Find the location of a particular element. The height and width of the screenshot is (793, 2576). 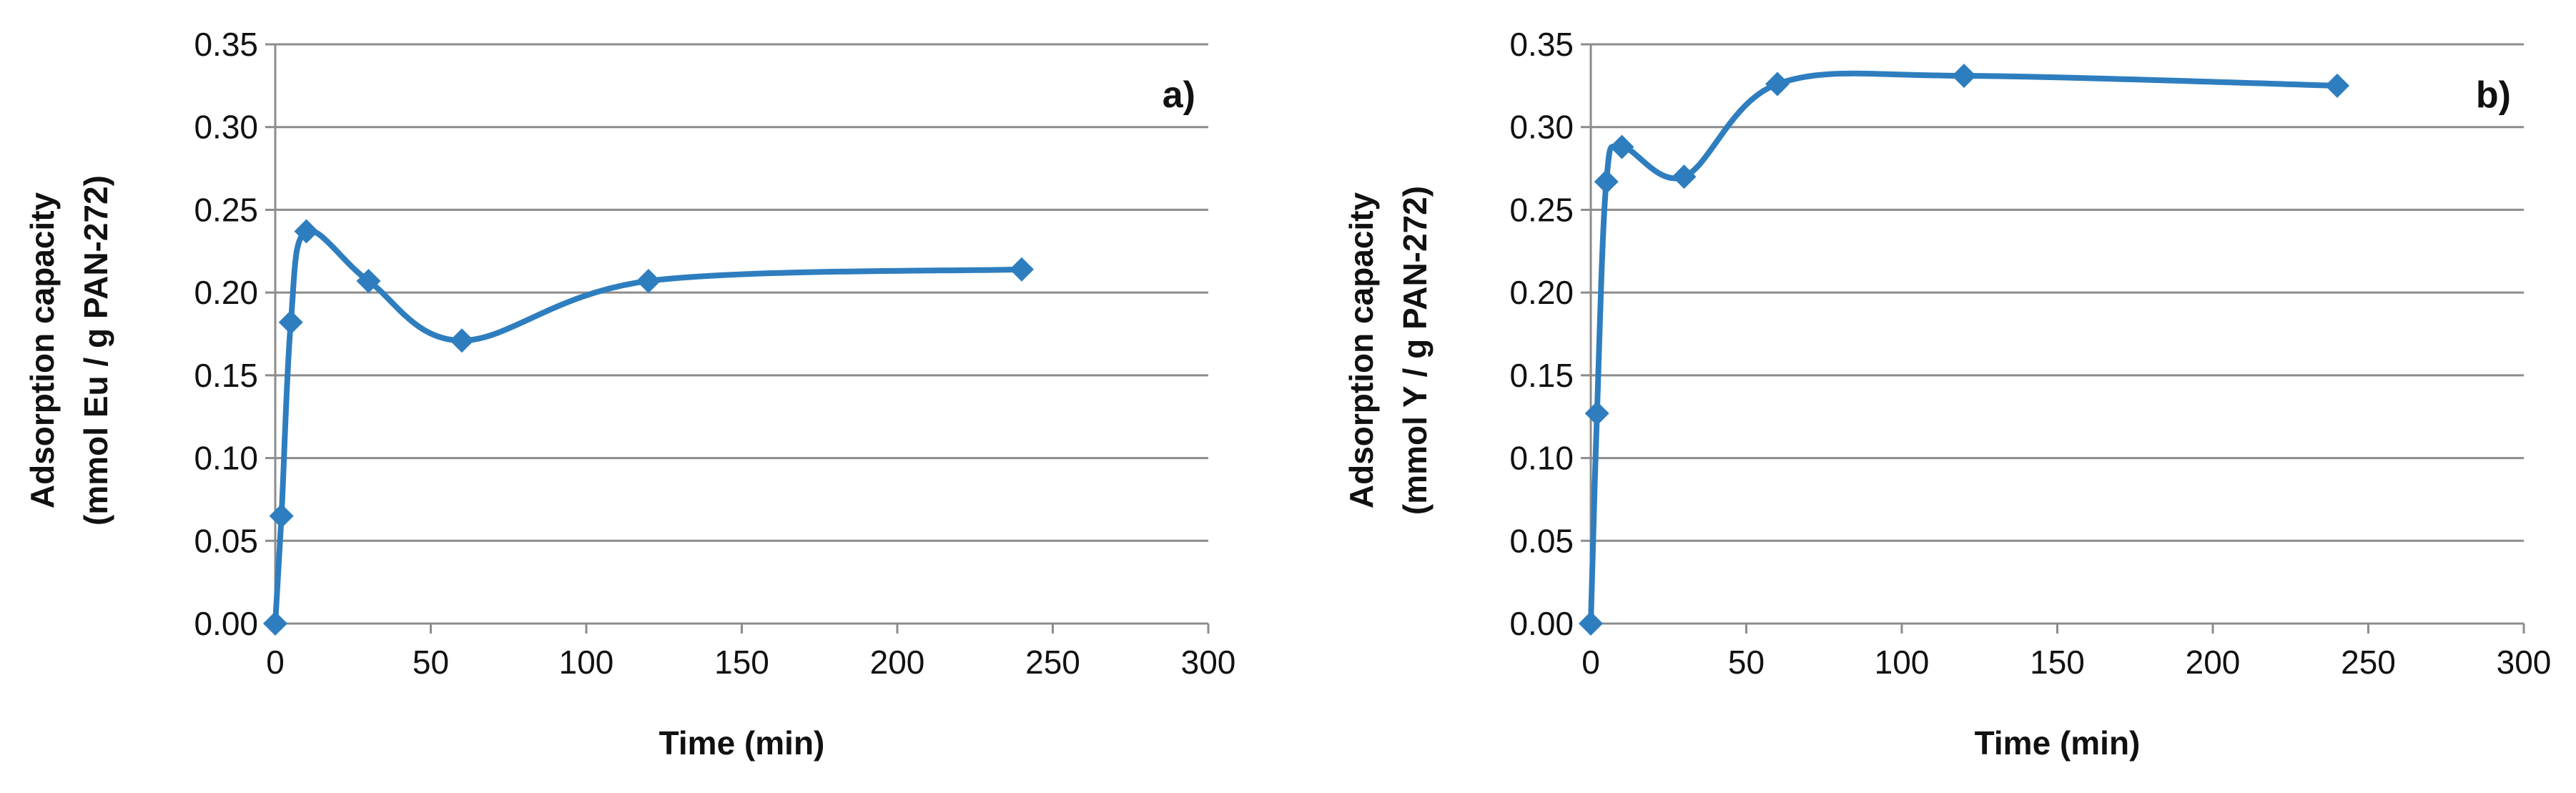

y-axis-title-line2: (mmol Eu / g PAN-272) is located at coordinates (95, 350).